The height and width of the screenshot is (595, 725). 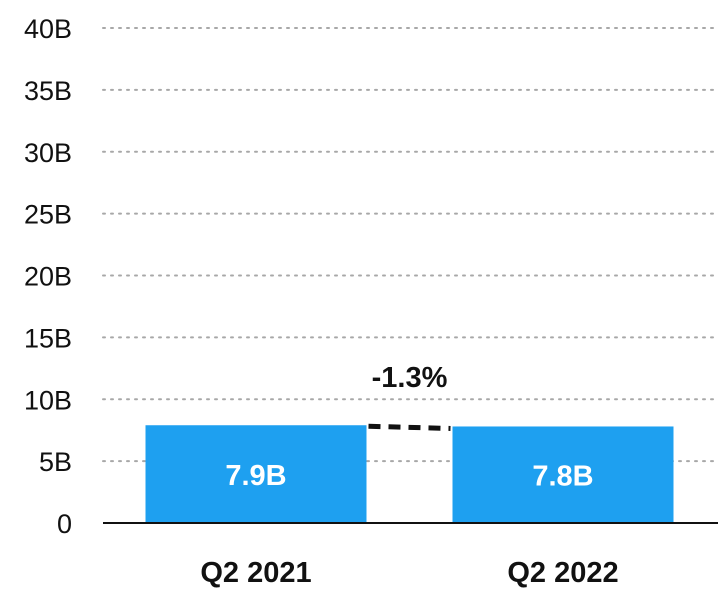 What do you see at coordinates (64, 524) in the screenshot?
I see `y-tick-label: 0` at bounding box center [64, 524].